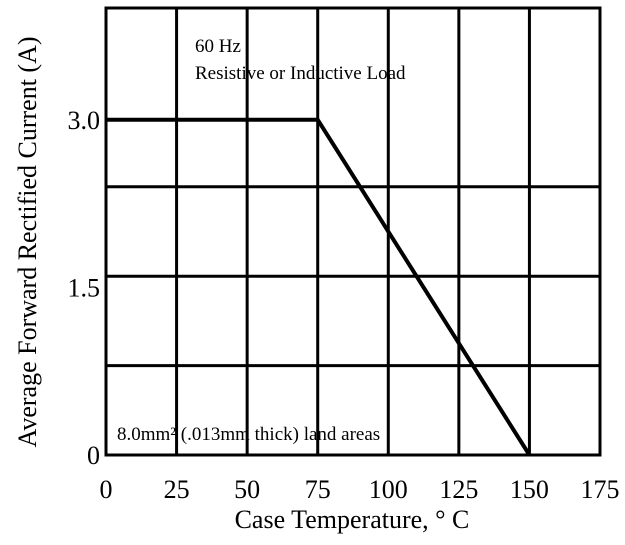 Image resolution: width=625 pixels, height=545 pixels. I want to click on x-tick-label: 100, so click(388, 489).